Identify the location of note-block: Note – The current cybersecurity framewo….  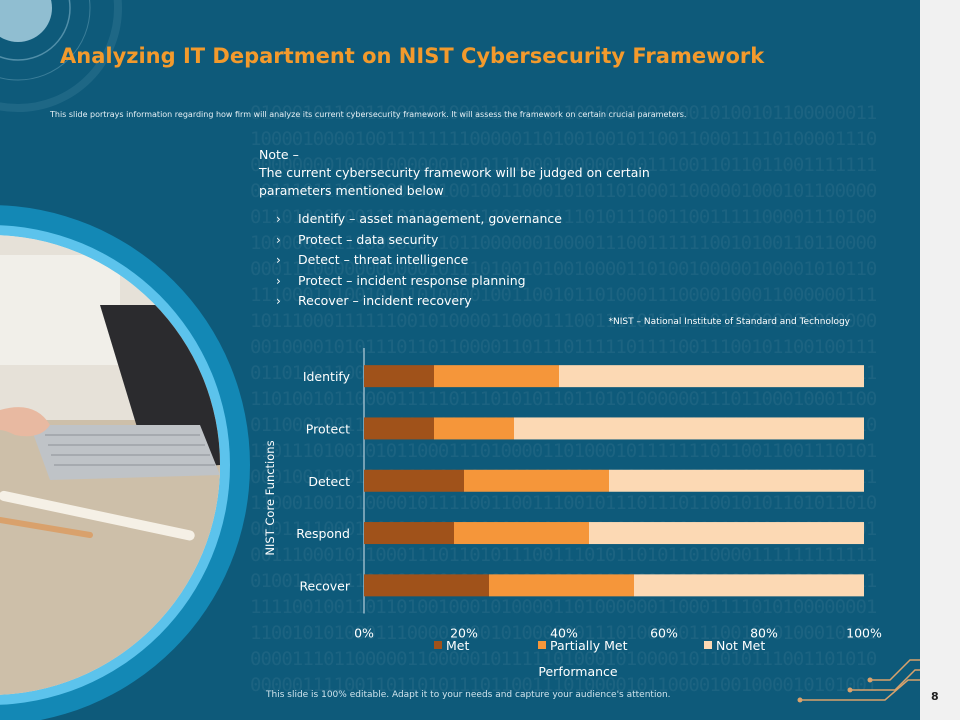
(469, 173).